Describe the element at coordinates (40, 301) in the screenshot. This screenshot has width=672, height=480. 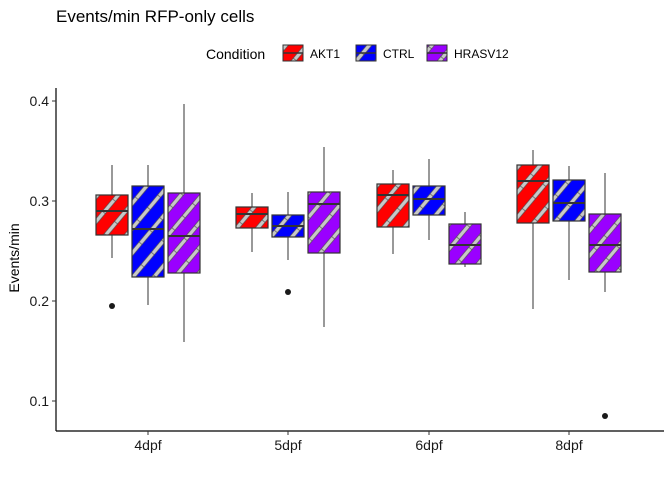
I see `y-tick-label: 0.2` at that location.